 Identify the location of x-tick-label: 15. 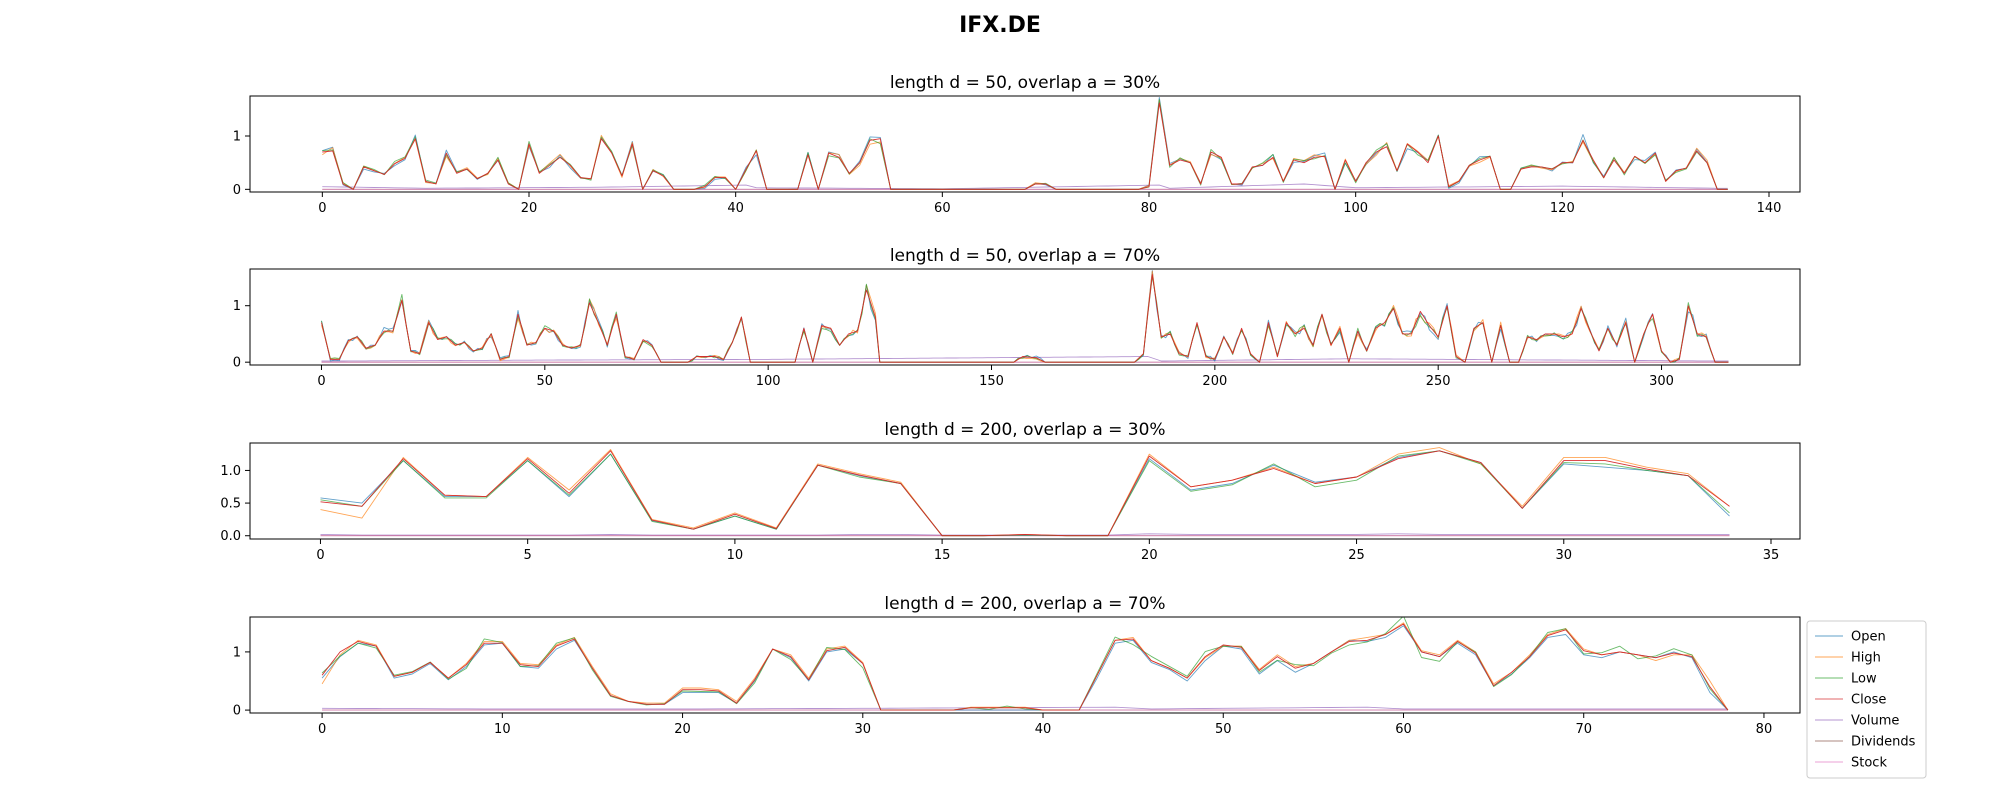
(942, 555).